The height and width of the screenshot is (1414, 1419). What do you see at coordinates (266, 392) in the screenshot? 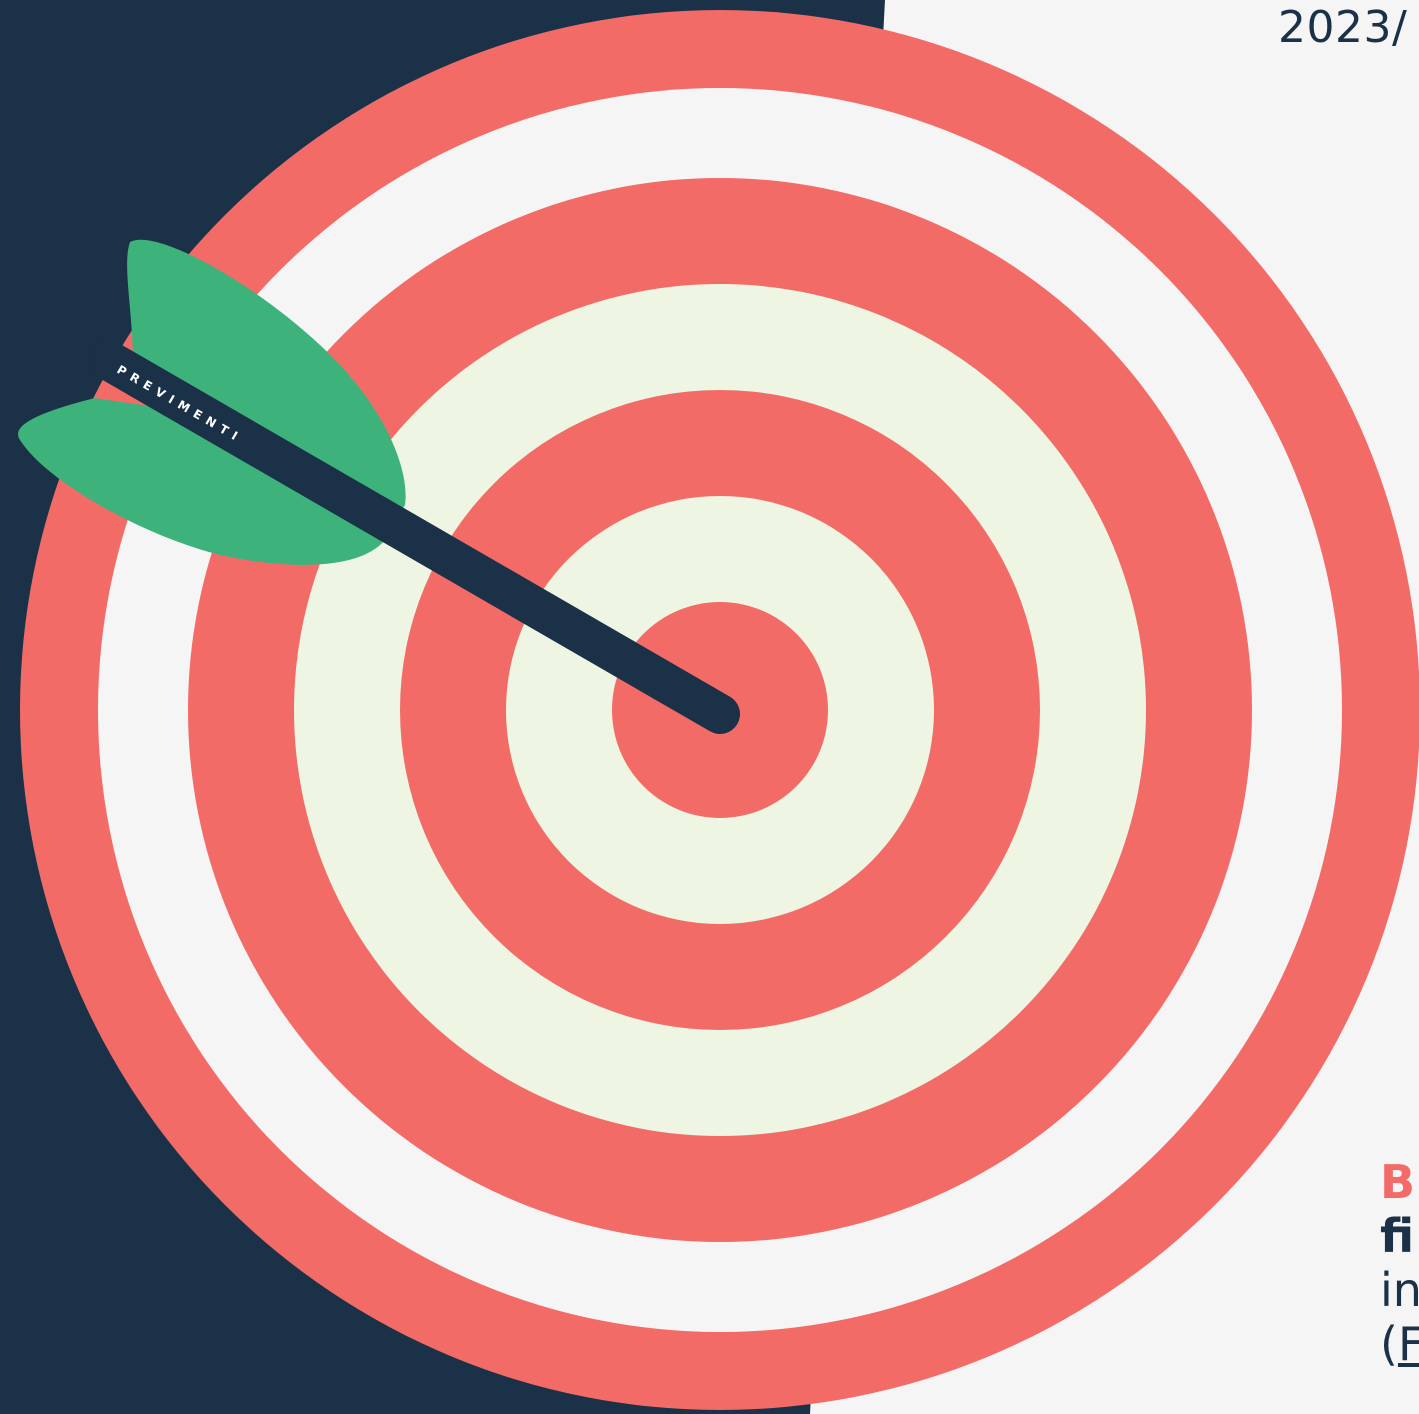
I see `arrow-upper-fletching` at bounding box center [266, 392].